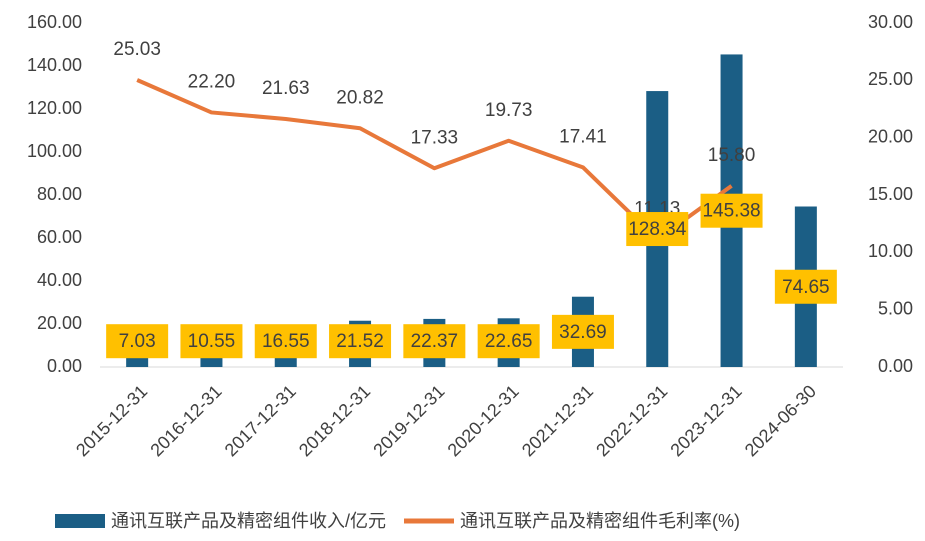 The image size is (925, 541). I want to click on y-tick-label: 80.00, so click(59, 194).